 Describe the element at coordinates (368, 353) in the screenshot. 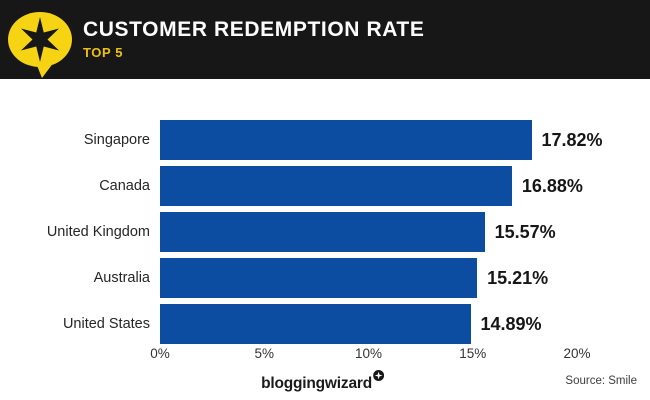

I see `x-tick-label: 10%` at that location.